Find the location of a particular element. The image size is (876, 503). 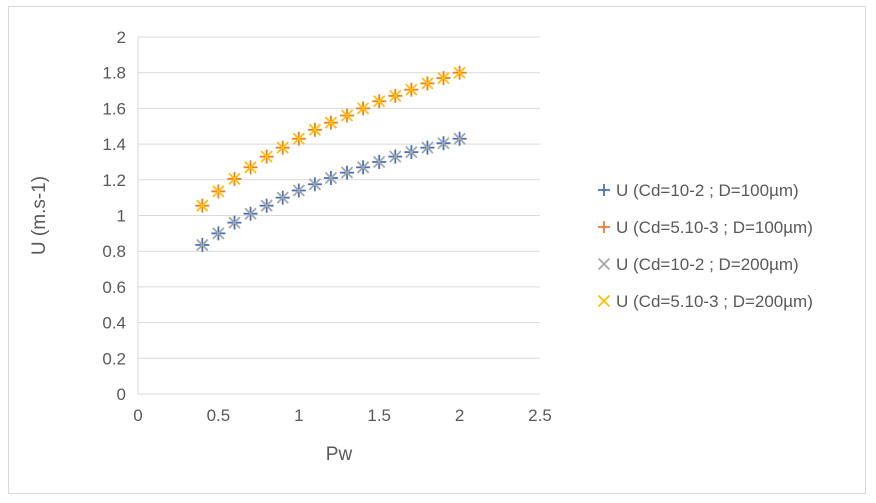

y-tick-label: 1.6 is located at coordinates (114, 108).